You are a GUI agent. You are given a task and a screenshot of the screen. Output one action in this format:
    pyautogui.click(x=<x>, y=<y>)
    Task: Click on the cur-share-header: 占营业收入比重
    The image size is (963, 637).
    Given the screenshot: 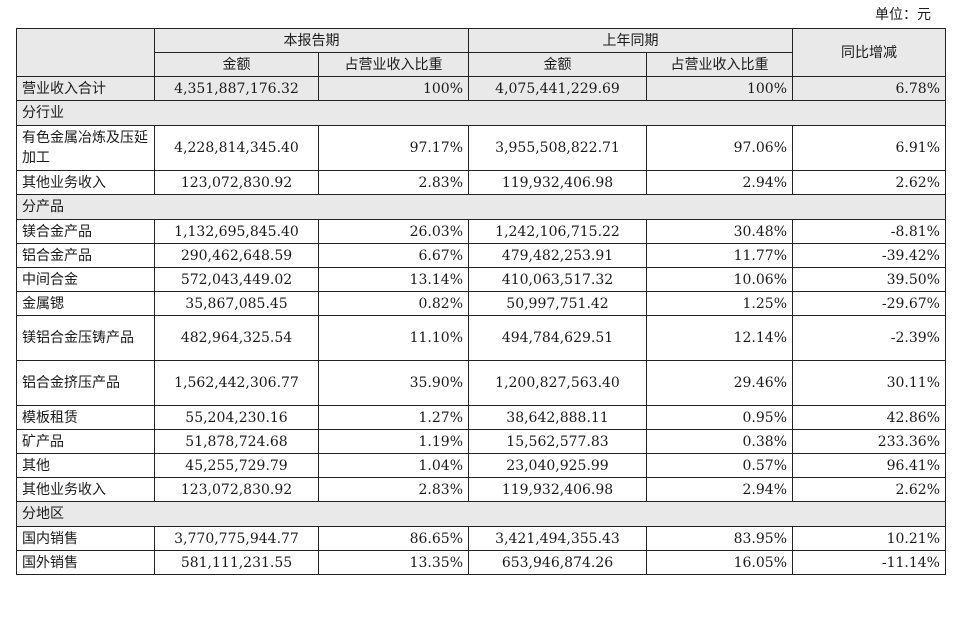 What is the action you would take?
    pyautogui.click(x=393, y=64)
    